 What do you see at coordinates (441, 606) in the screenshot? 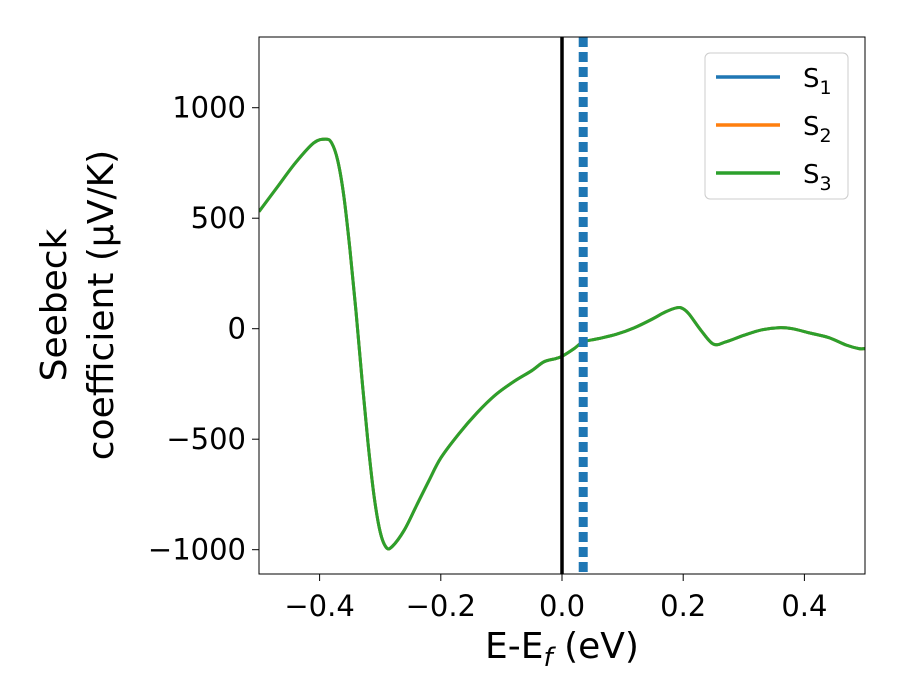
I see `x-tick-label: −0.2` at bounding box center [441, 606].